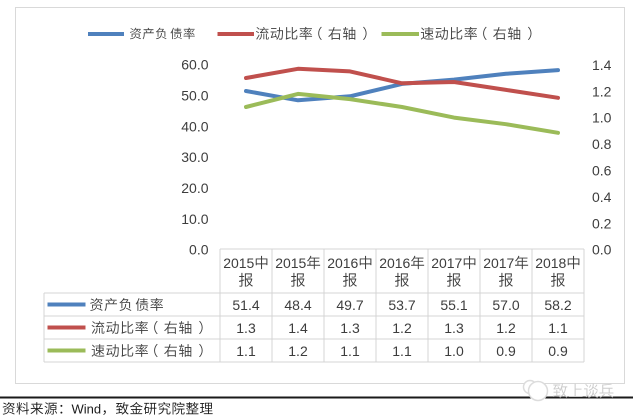 This screenshot has height=418, width=633. I want to click on svg-text: Wind, so click(87, 409).